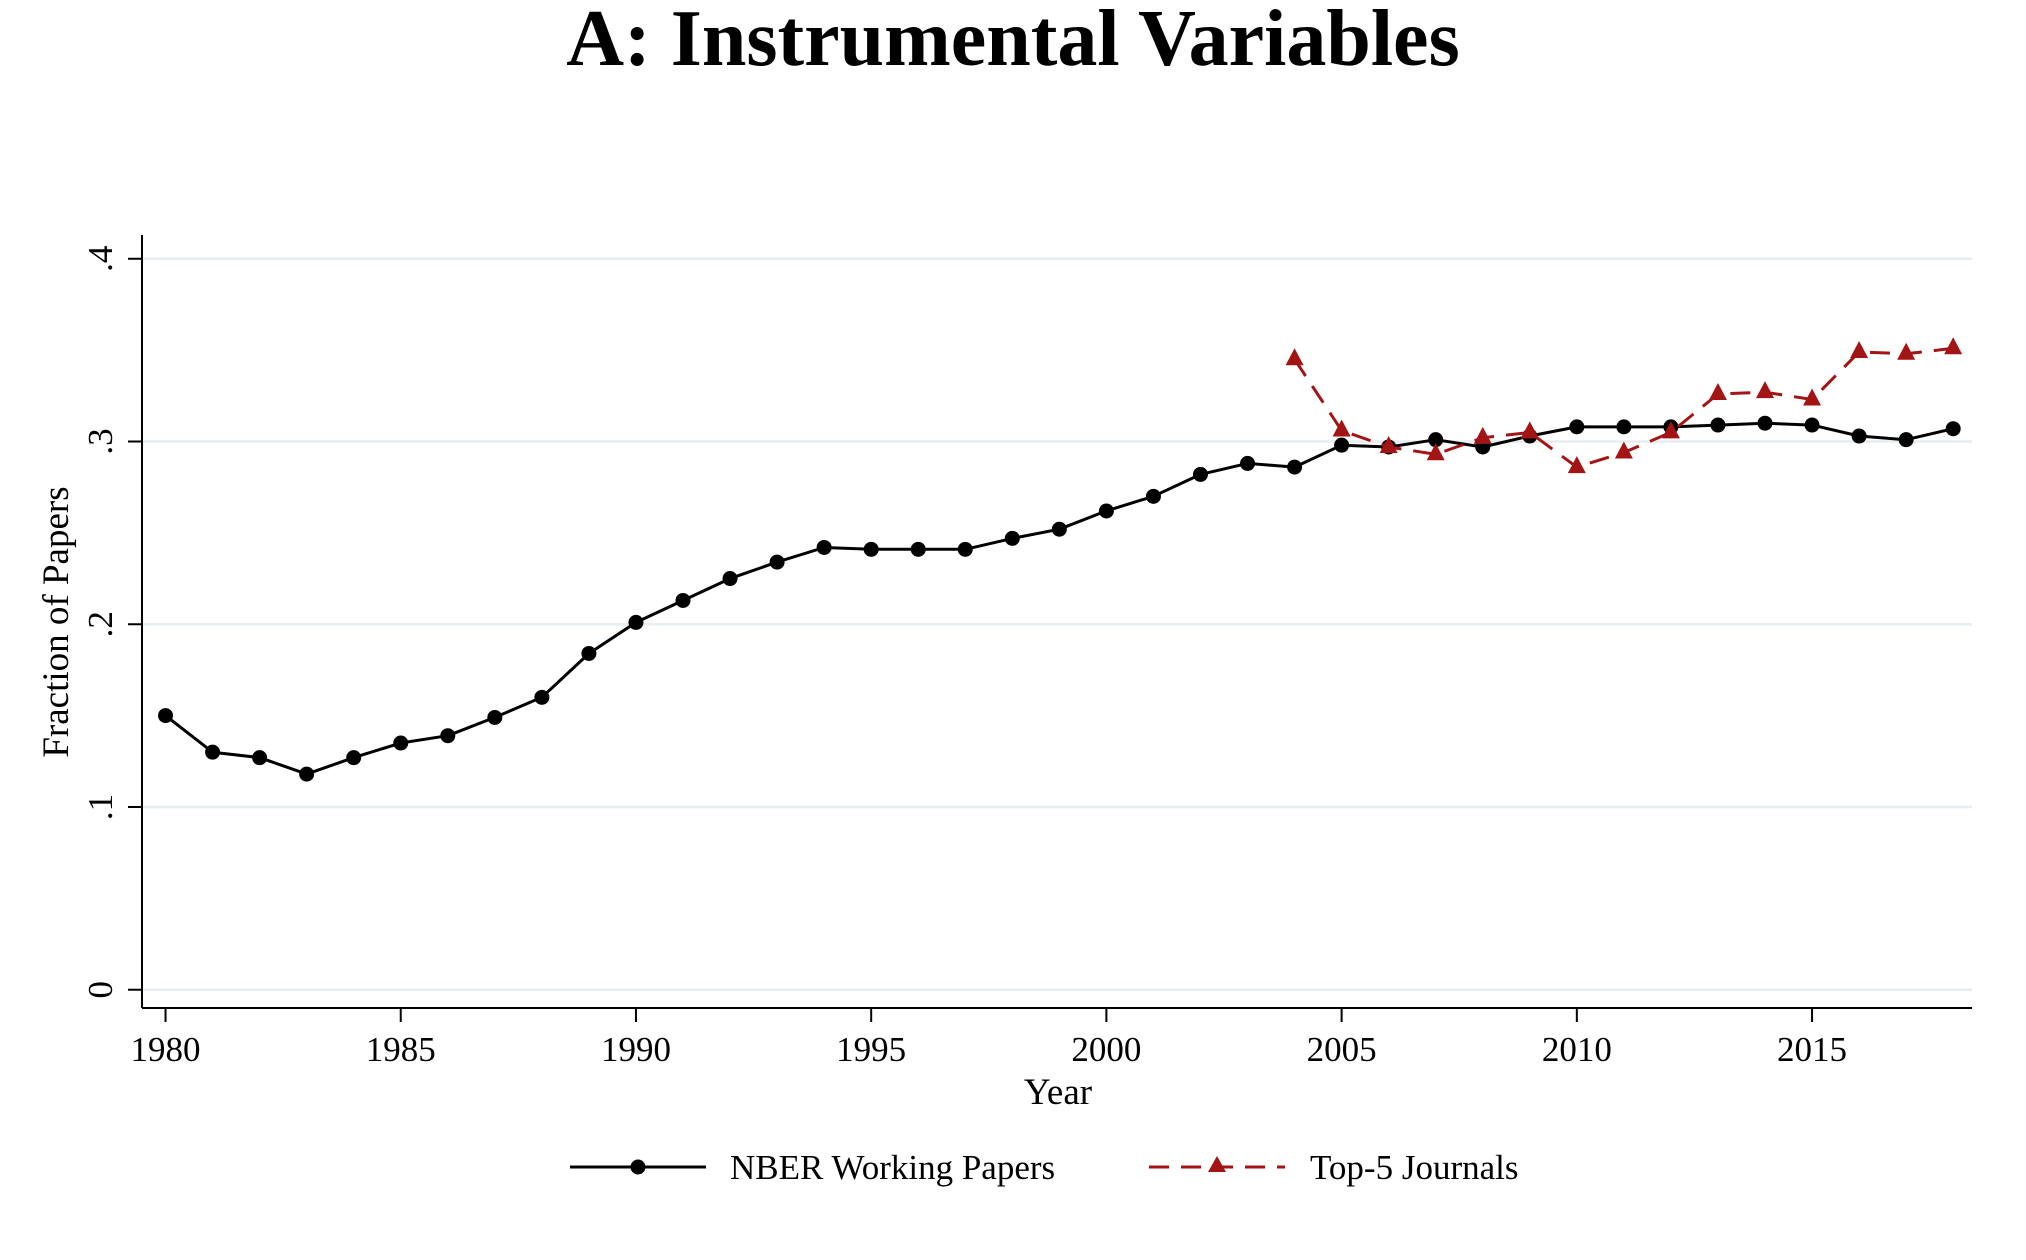 Image resolution: width=2026 pixels, height=1260 pixels. Describe the element at coordinates (56, 621) in the screenshot. I see `y-axis-label: Fraction of Papers` at that location.